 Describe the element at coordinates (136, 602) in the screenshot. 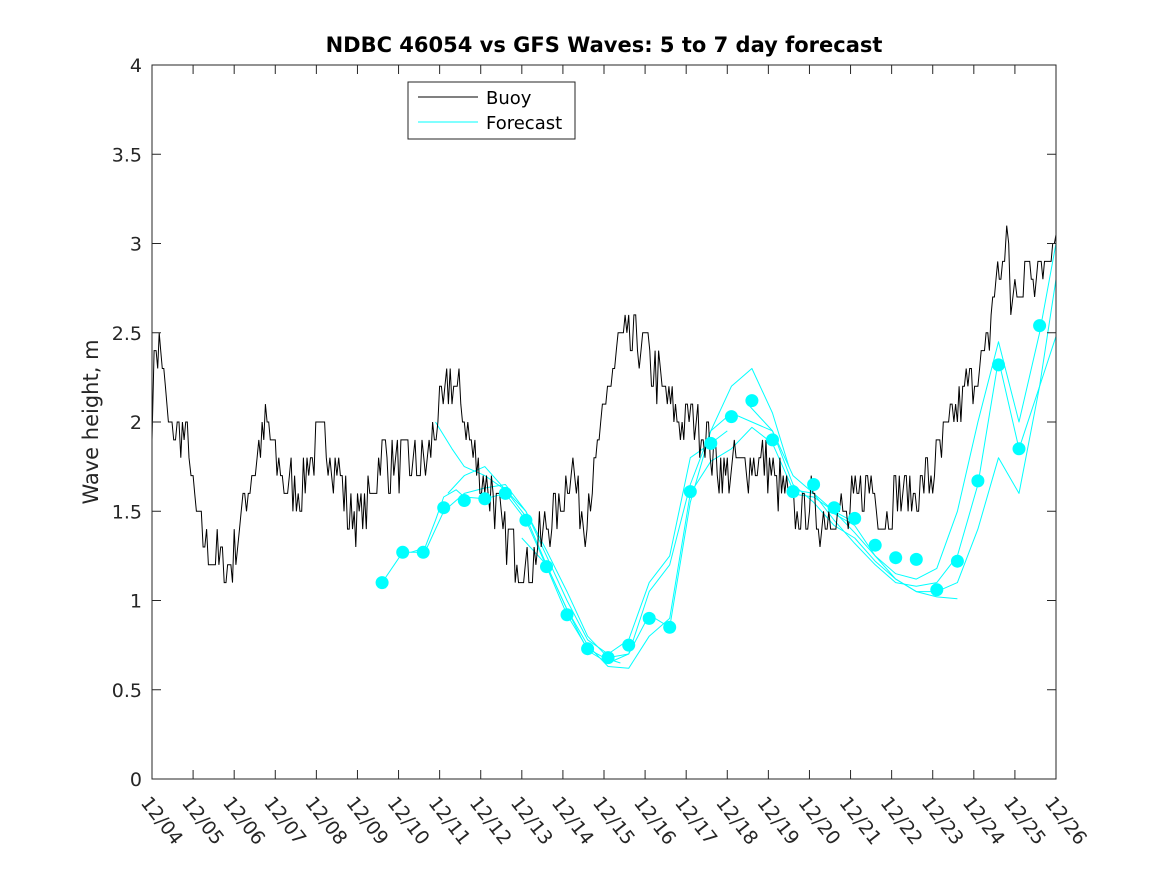

I see `y-tick-label: 1` at that location.